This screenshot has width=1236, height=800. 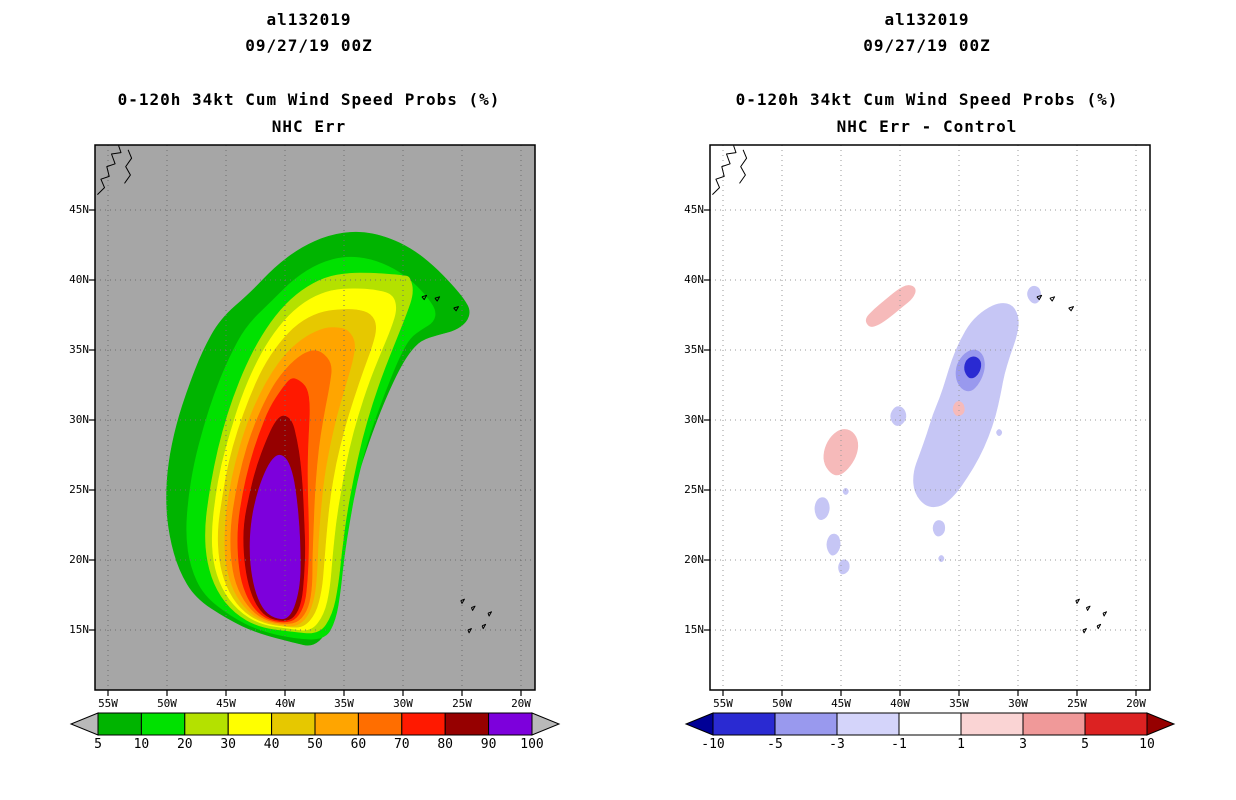 I want to click on colorbar-tick-label: 80, so click(x=445, y=744).